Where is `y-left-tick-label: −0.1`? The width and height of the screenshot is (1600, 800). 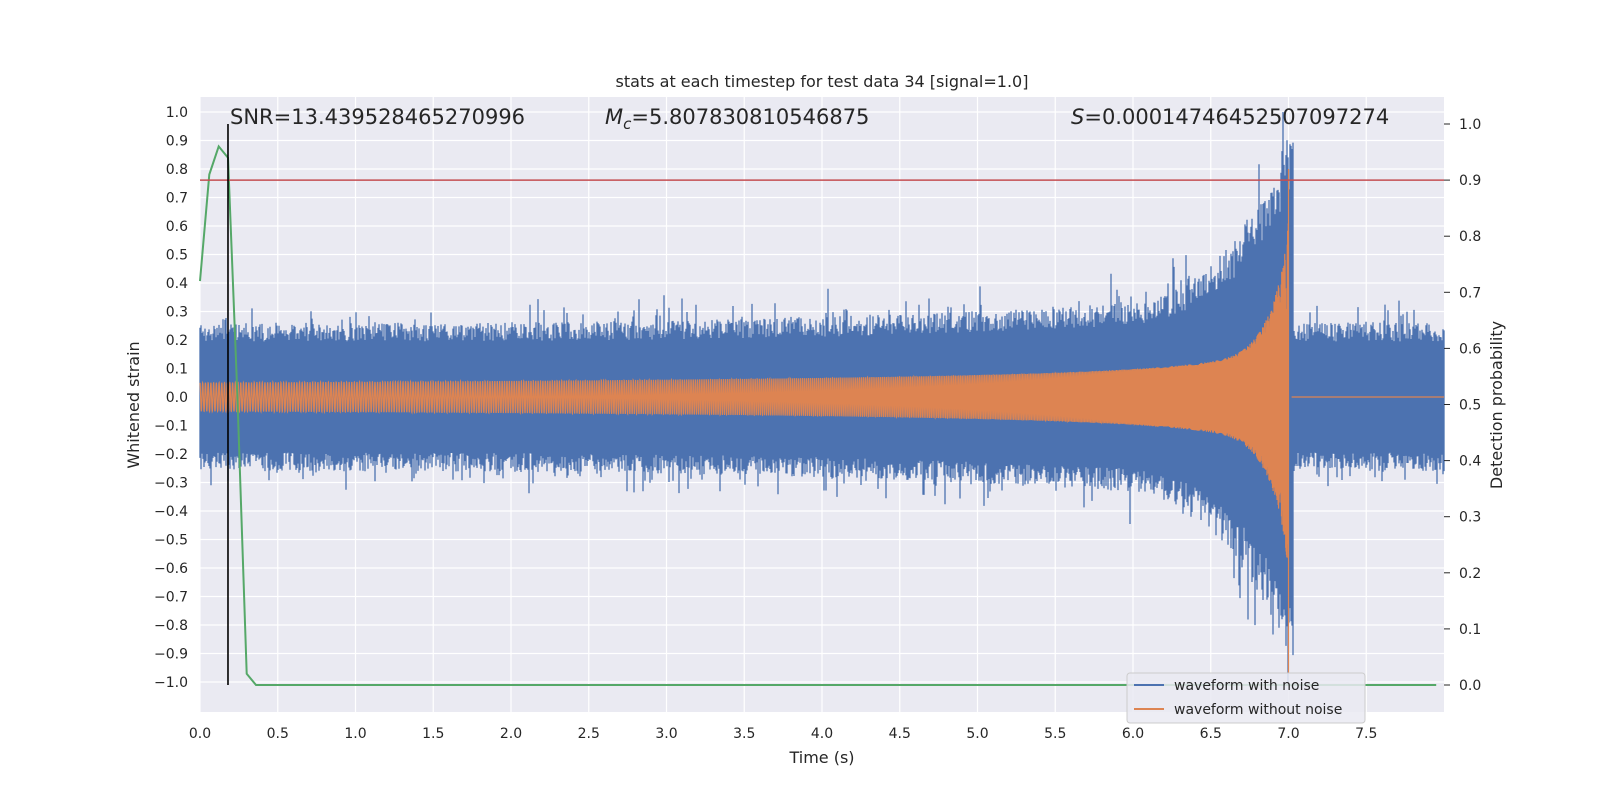
y-left-tick-label: −0.1 is located at coordinates (171, 427).